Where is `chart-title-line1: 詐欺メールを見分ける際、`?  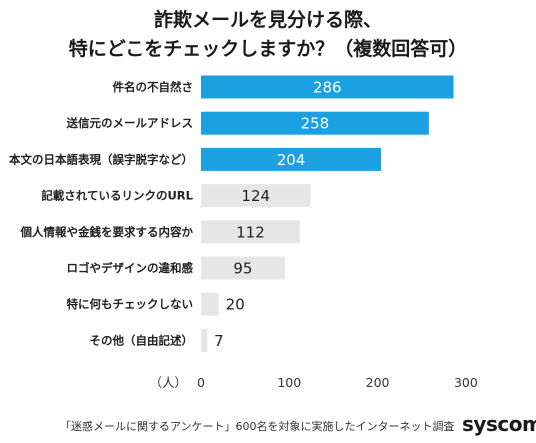
chart-title-line1: 詐欺メールを見分ける際、 is located at coordinates (267, 20).